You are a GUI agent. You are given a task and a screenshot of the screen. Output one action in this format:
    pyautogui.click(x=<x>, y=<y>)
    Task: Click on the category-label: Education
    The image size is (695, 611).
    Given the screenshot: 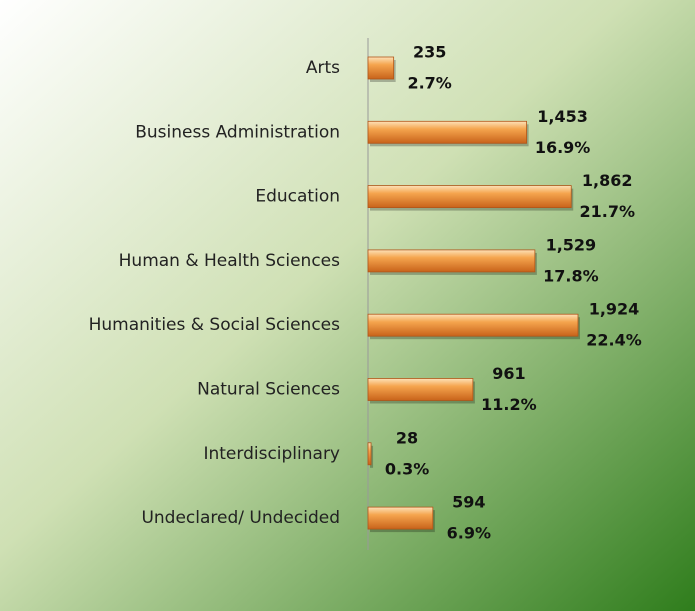 What is the action you would take?
    pyautogui.click(x=297, y=197)
    